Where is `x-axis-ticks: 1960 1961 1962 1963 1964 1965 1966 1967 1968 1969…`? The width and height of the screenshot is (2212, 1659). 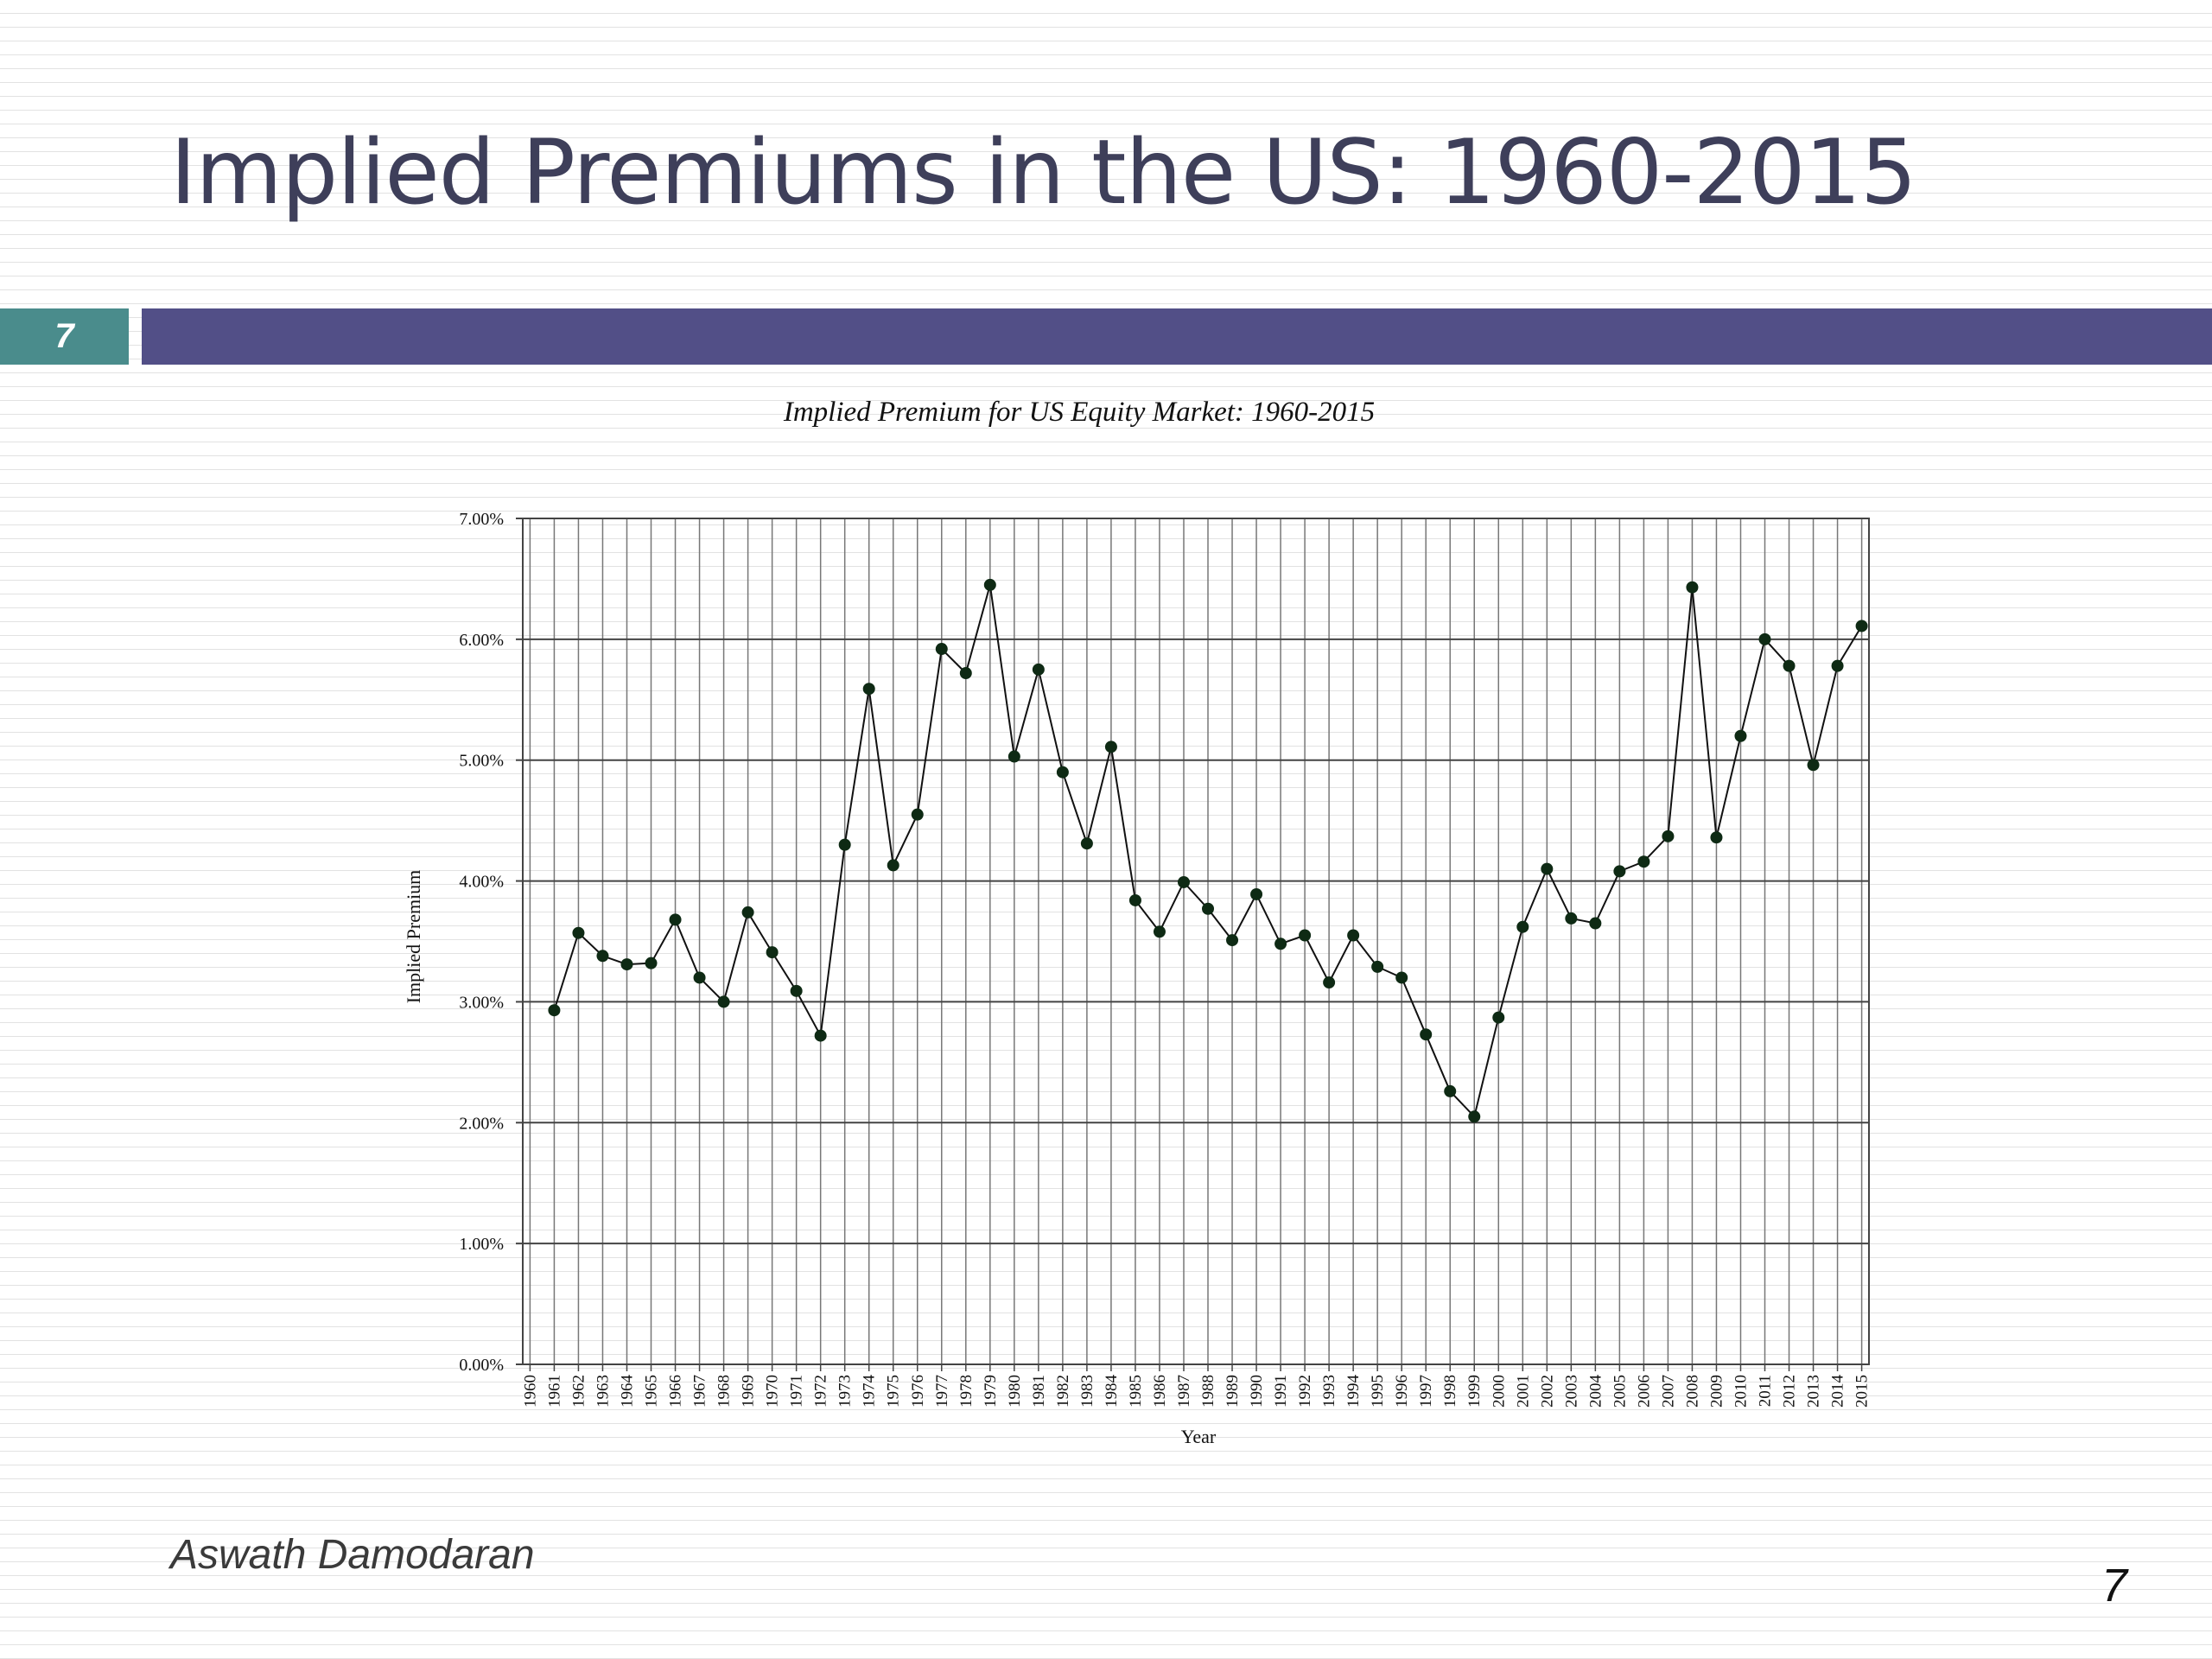
x-axis-ticks: 1960 1961 1962 1963 1964 1965 1966 1967 1968 1969… is located at coordinates (1196, 1386).